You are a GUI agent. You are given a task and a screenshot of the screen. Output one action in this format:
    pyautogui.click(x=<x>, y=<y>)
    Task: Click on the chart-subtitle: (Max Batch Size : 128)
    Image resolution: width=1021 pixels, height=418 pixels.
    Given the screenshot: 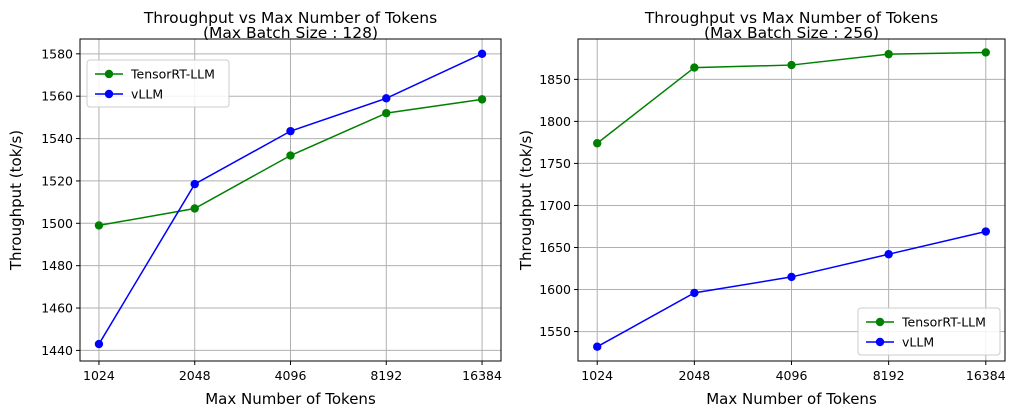 What is the action you would take?
    pyautogui.click(x=290, y=33)
    